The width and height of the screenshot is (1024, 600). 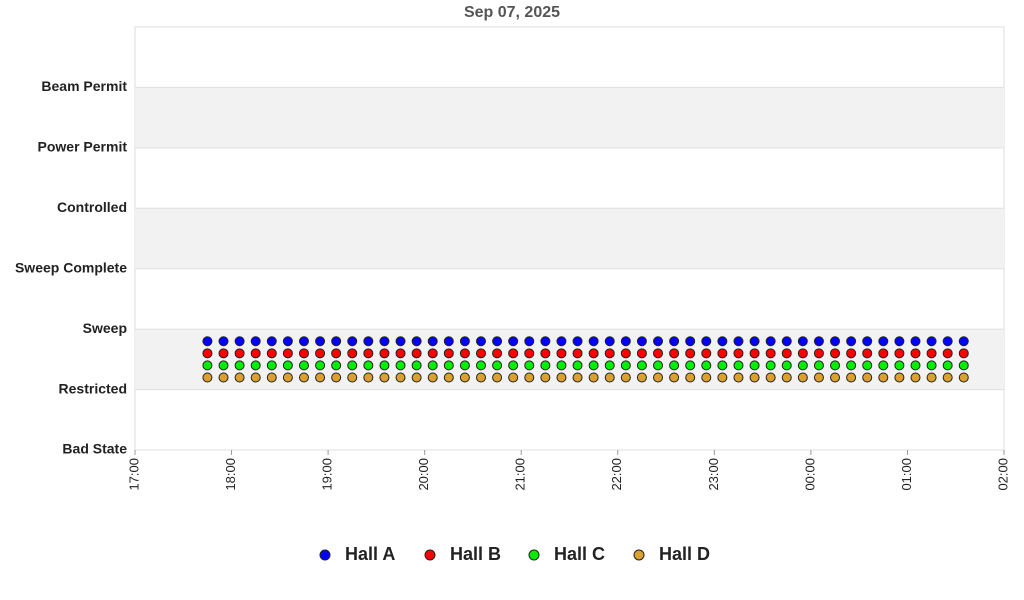 What do you see at coordinates (713, 474) in the screenshot?
I see `x-tick-label: 23:00` at bounding box center [713, 474].